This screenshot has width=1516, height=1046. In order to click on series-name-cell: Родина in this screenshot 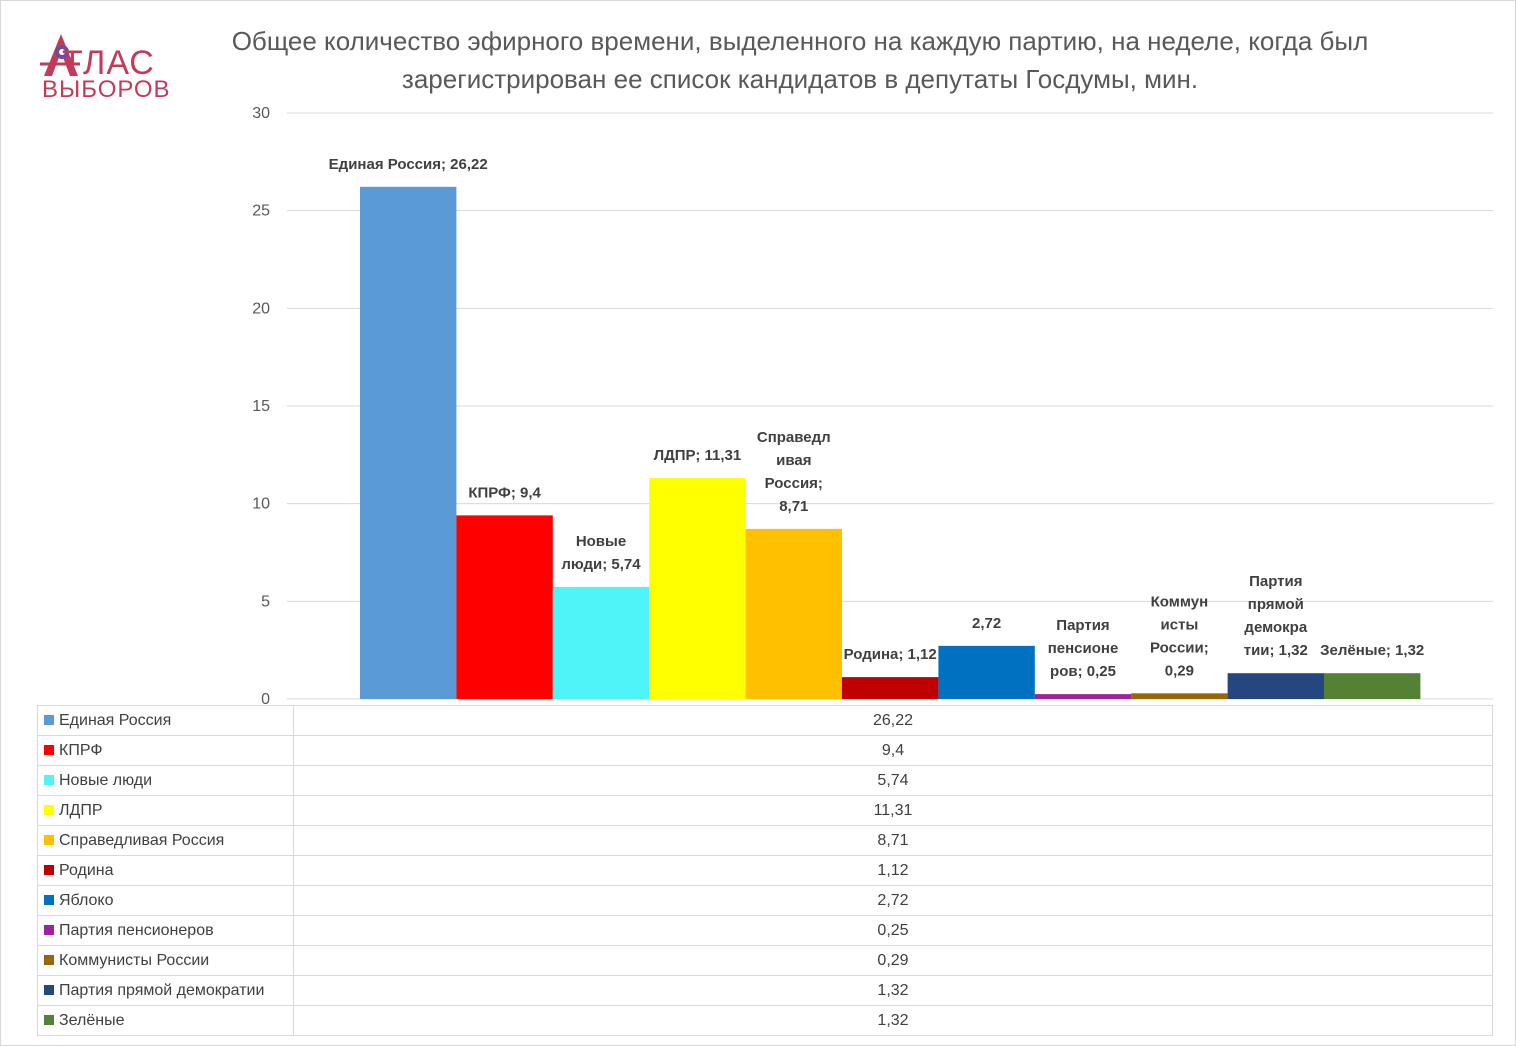, I will do `click(165, 870)`.